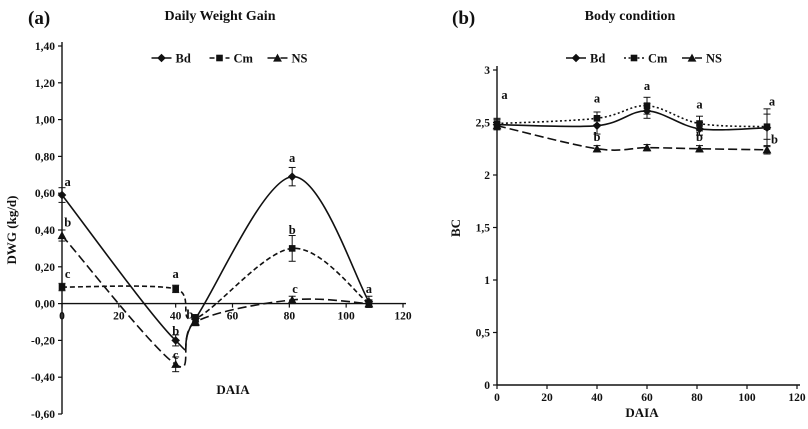 The height and width of the screenshot is (429, 808). I want to click on legend-marker-Cm, so click(634, 58).